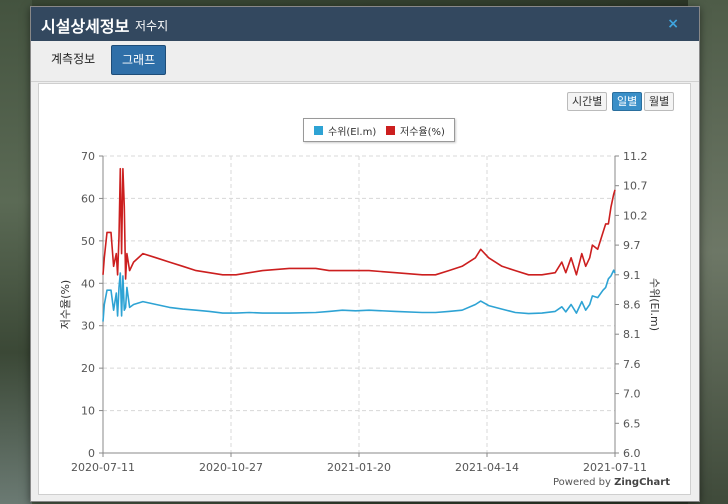  Describe the element at coordinates (88, 326) in the screenshot. I see `y-left-tick-label: 30` at that location.